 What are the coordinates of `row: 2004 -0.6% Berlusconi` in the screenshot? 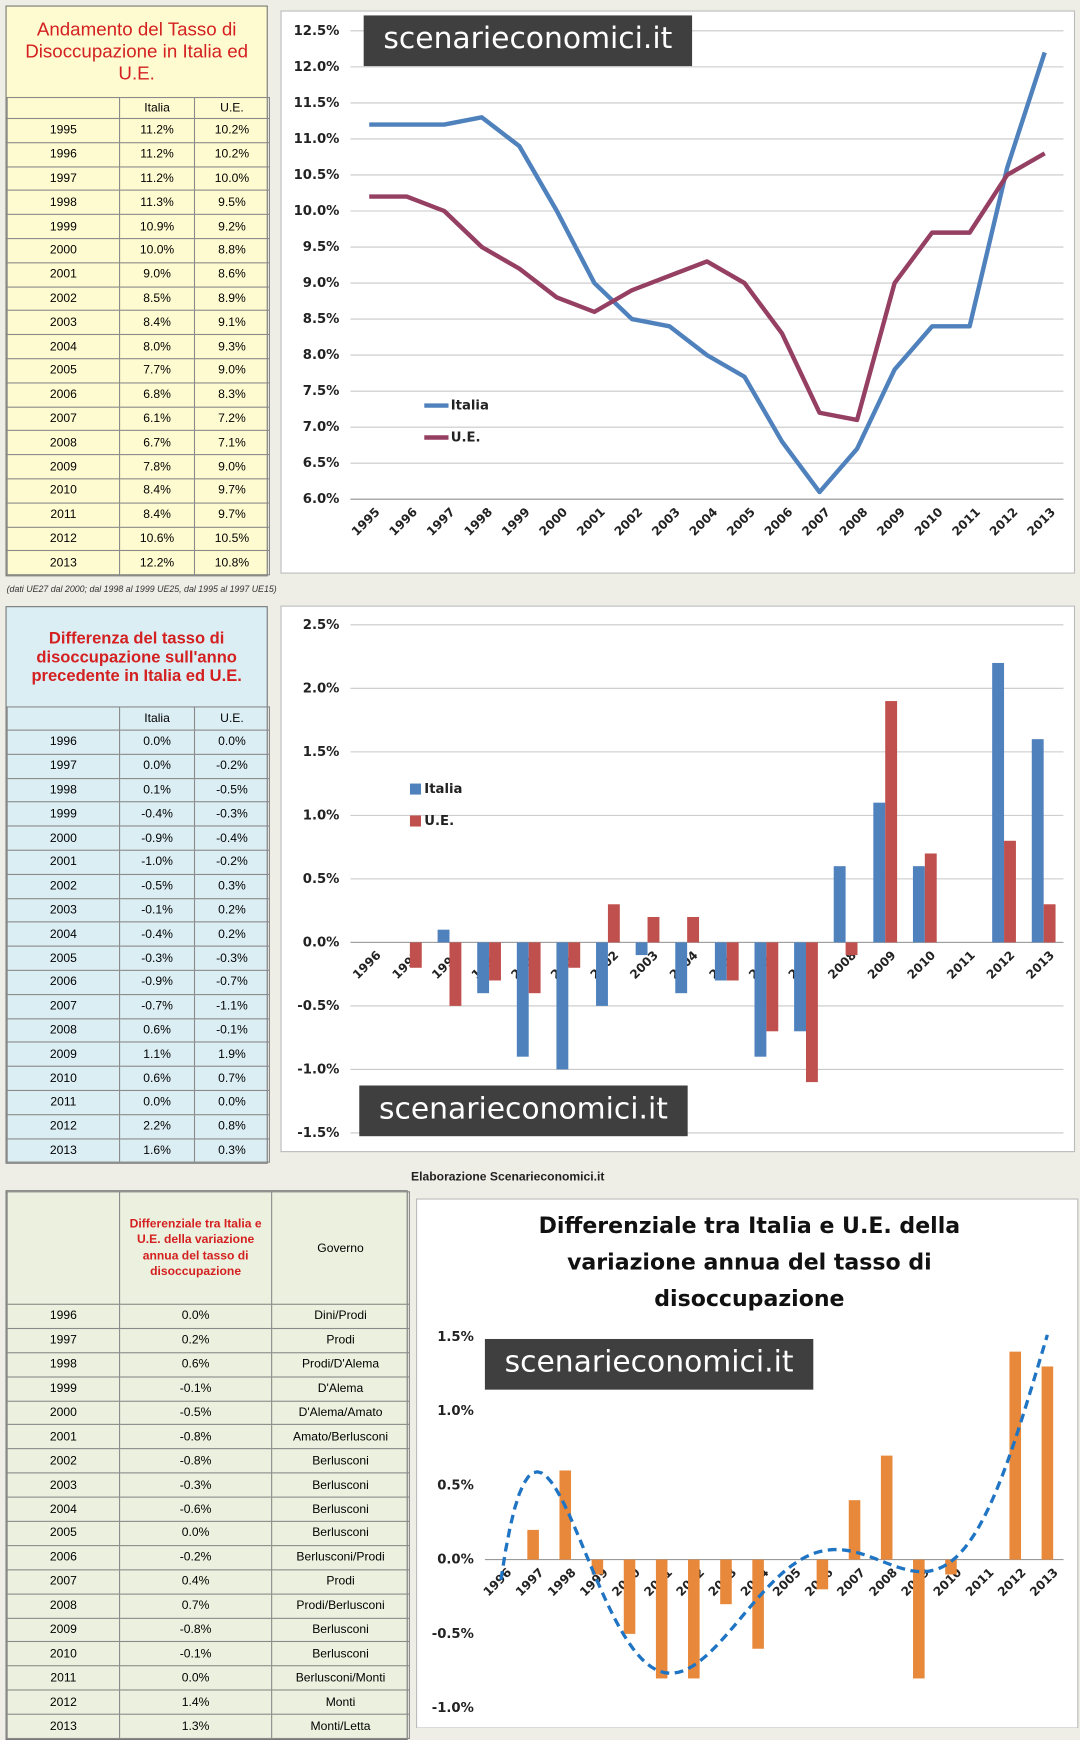 It's located at (208, 1509).